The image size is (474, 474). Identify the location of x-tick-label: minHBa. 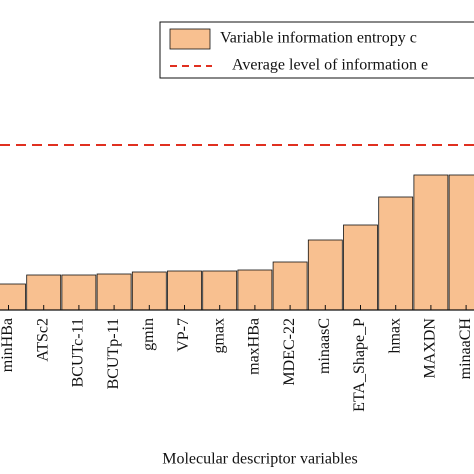
(8, 345).